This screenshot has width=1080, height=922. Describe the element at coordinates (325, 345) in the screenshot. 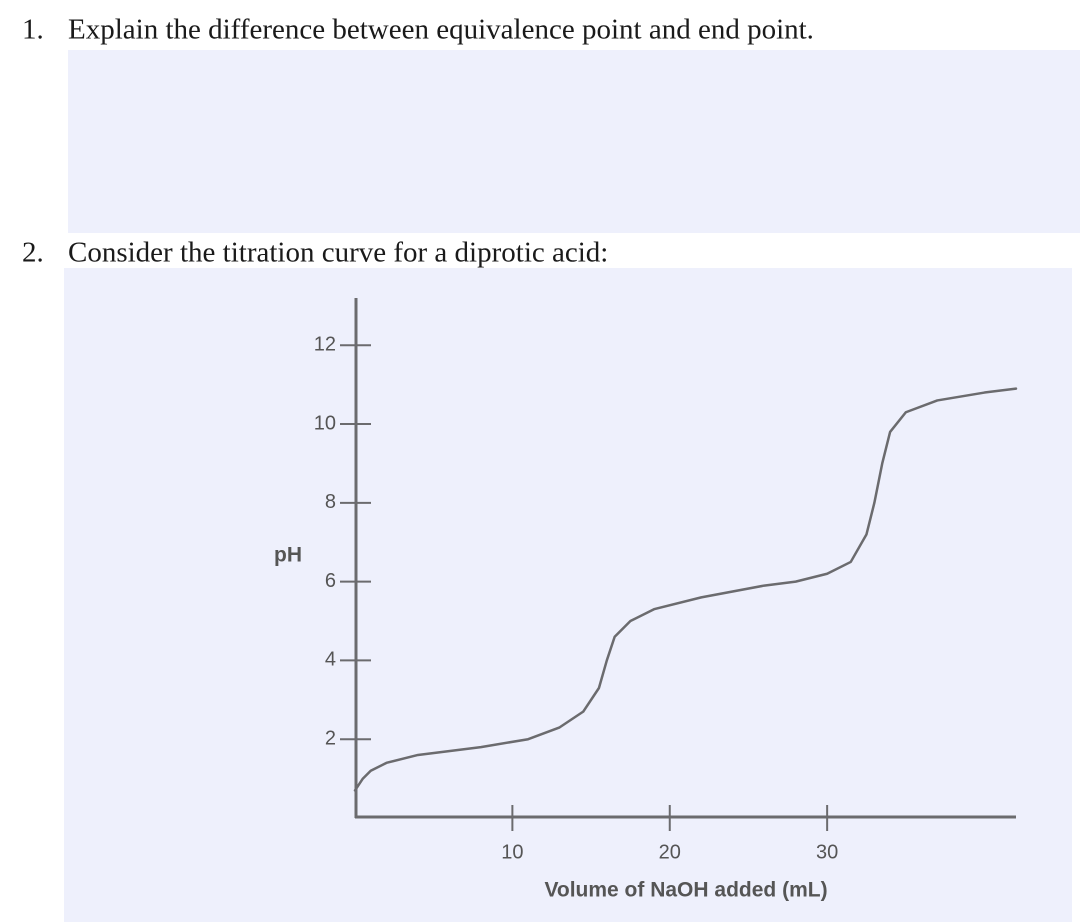

I see `y-tick-label: 12` at that location.